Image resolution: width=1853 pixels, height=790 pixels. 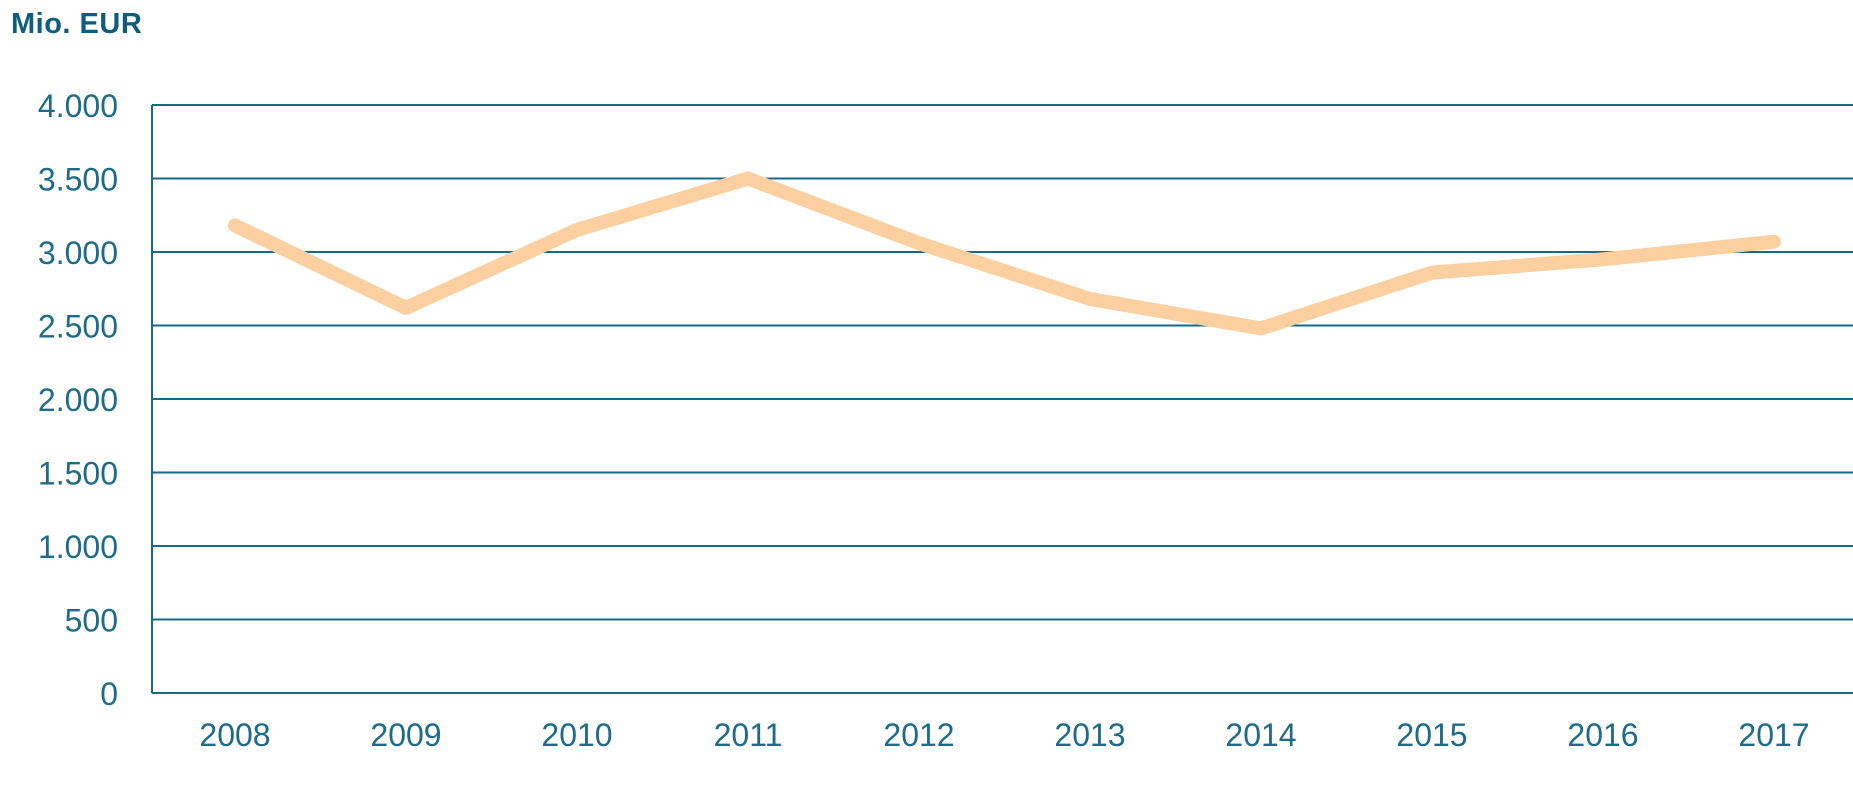 What do you see at coordinates (918, 735) in the screenshot?
I see `x-axis-label: 2012` at bounding box center [918, 735].